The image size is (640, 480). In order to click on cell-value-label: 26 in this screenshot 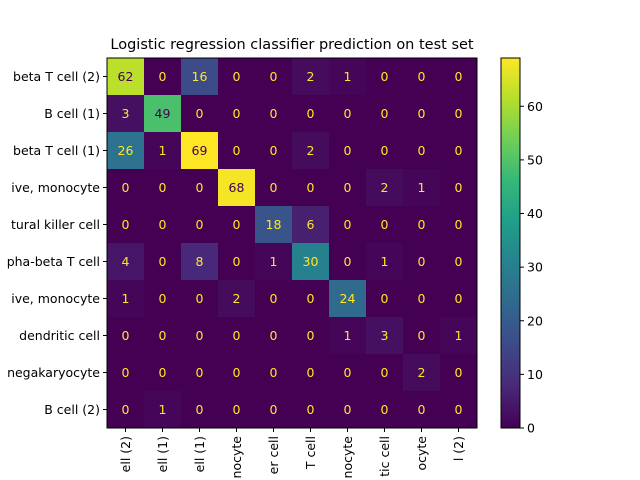, I will do `click(126, 150)`.